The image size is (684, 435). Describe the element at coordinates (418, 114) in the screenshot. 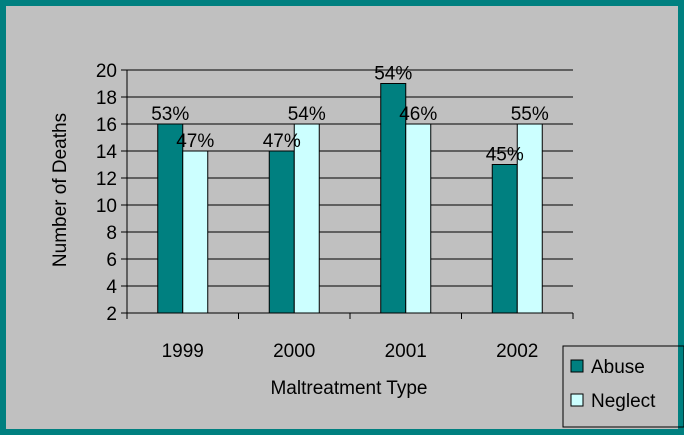

I see `data-label-neglect: 46%` at that location.